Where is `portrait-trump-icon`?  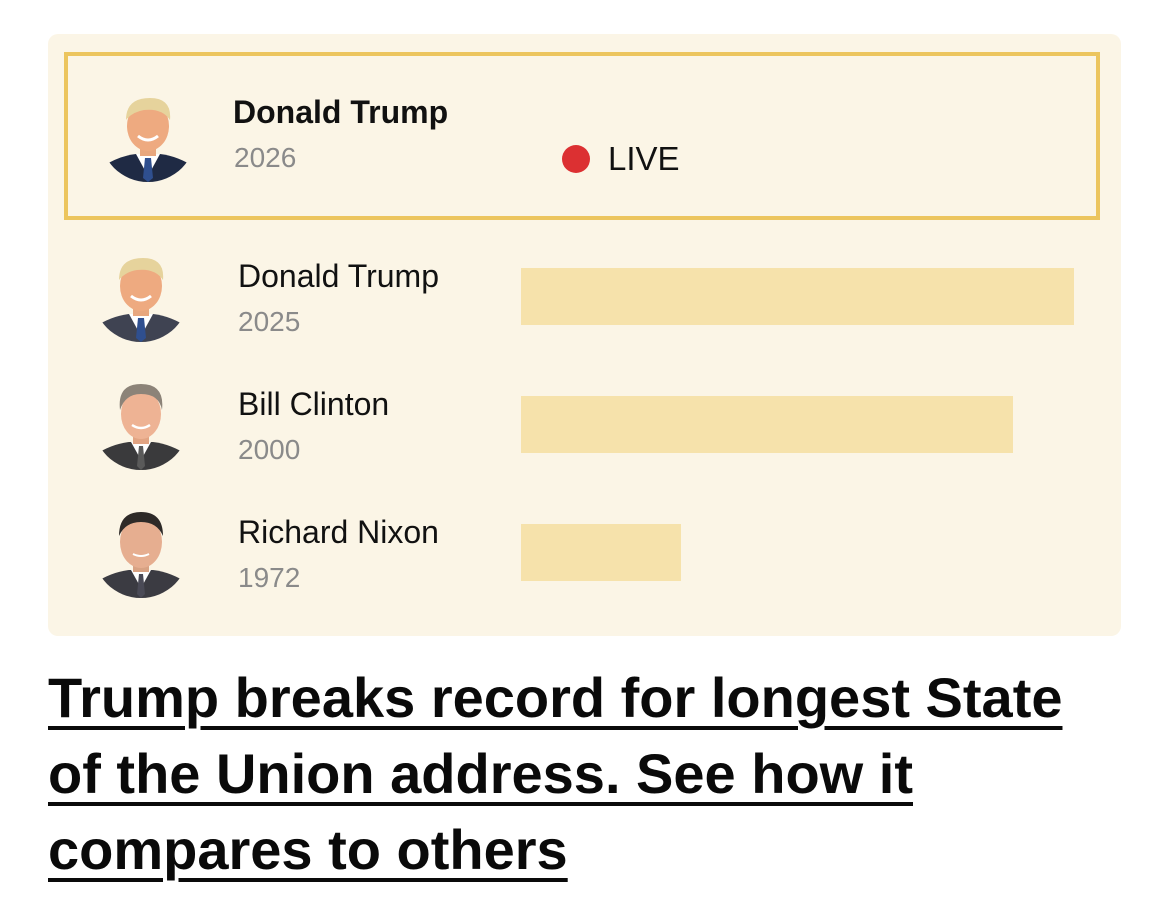 portrait-trump-icon is located at coordinates (141, 294).